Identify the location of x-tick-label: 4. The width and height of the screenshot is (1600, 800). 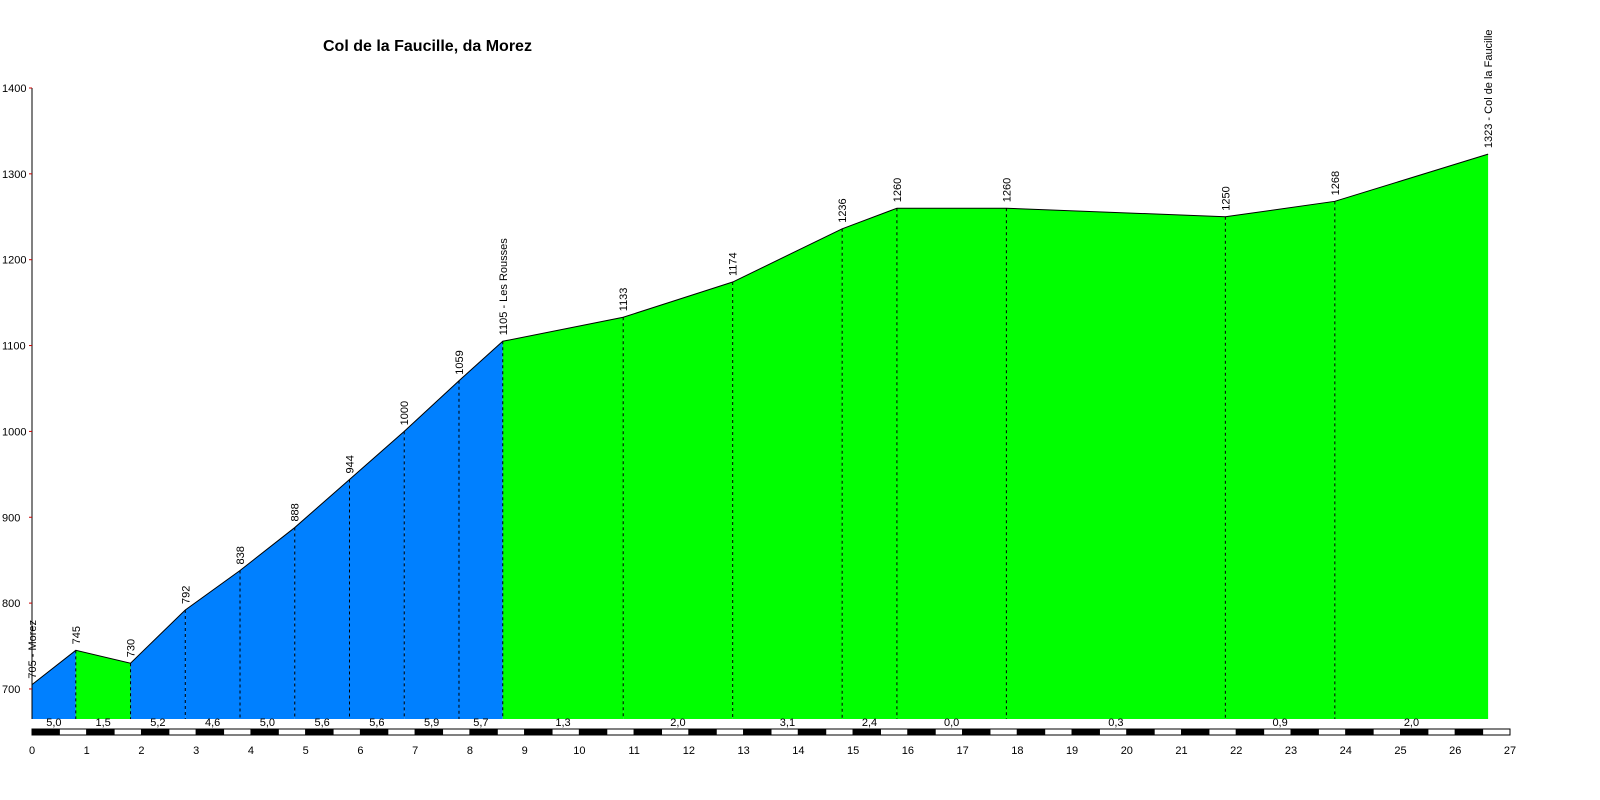
(251, 751).